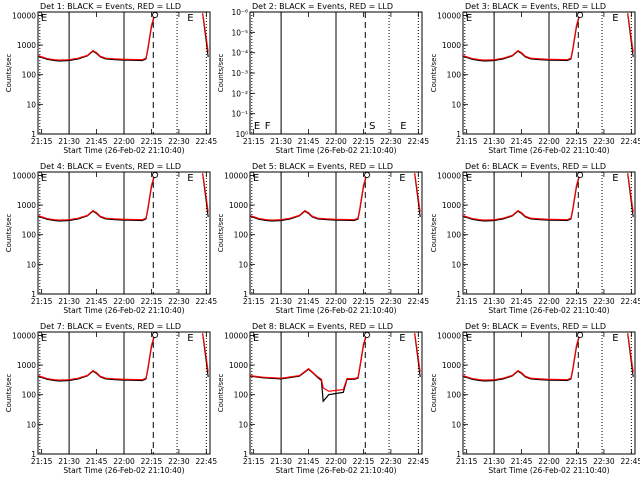  Describe the element at coordinates (458, 294) in the screenshot. I see `y-tick-label: 1` at that location.